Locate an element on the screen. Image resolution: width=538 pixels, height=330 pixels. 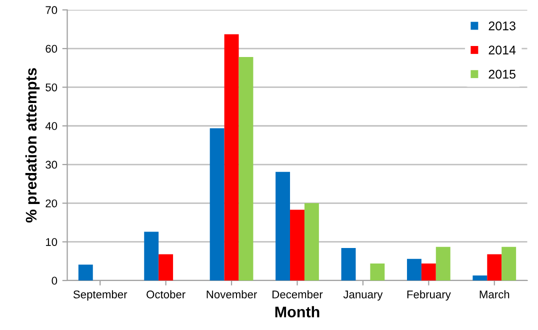
y-tick-label: 20 is located at coordinates (52, 203).